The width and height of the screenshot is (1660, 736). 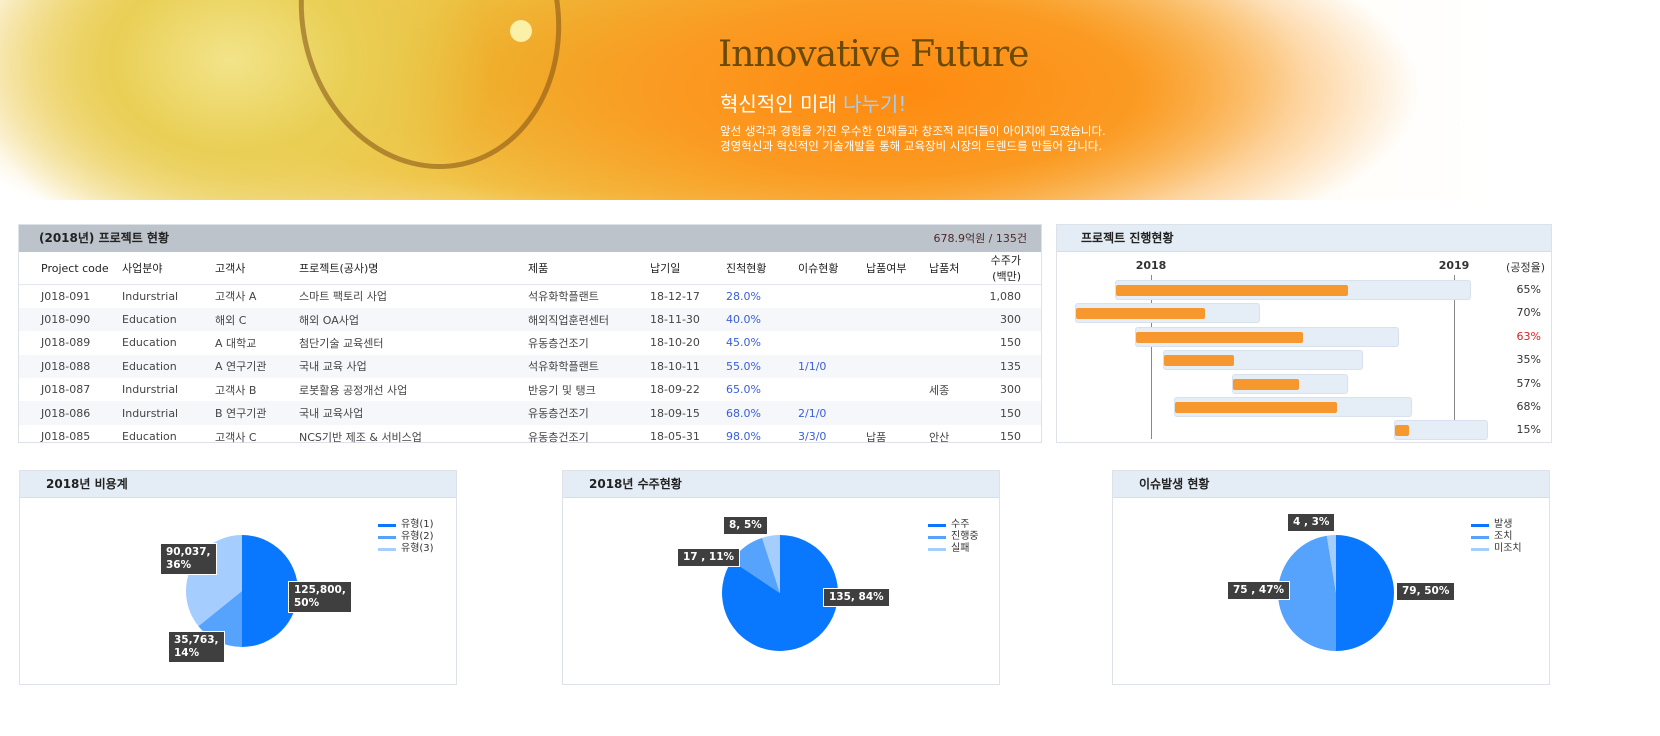 I want to click on column-header: Project code, so click(x=70, y=268).